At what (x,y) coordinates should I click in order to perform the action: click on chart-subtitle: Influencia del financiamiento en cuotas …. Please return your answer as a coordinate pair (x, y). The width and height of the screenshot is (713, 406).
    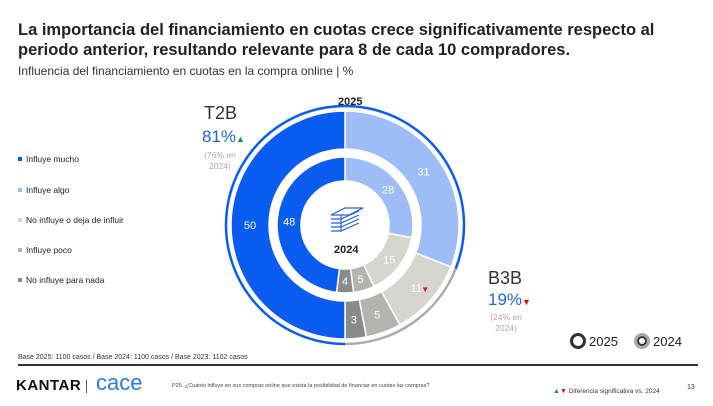
    Looking at the image, I should click on (186, 71).